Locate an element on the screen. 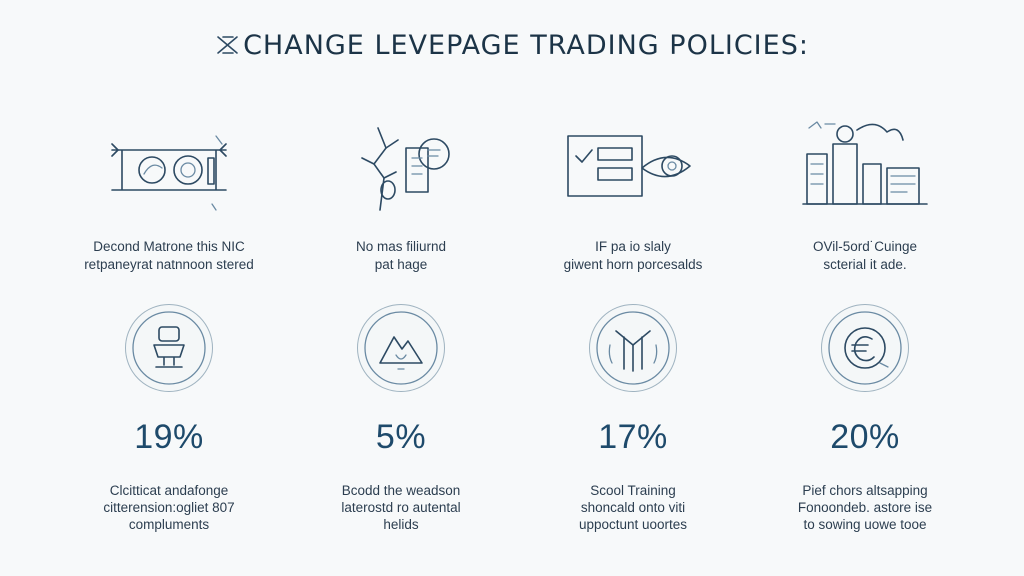 The width and height of the screenshot is (1024, 576). note-line: Fonoondeb. astore ise is located at coordinates (865, 507).